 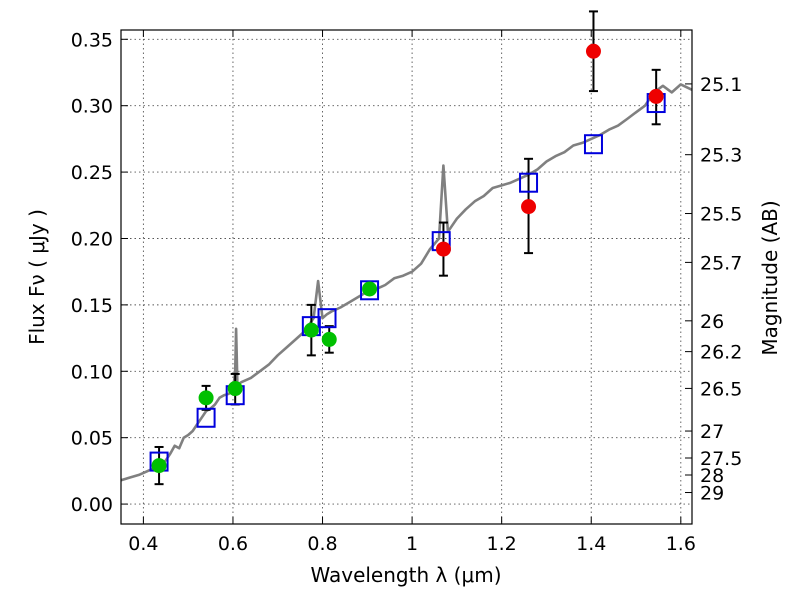 What do you see at coordinates (721, 215) in the screenshot?
I see `right-tick-label: 25.5` at bounding box center [721, 215].